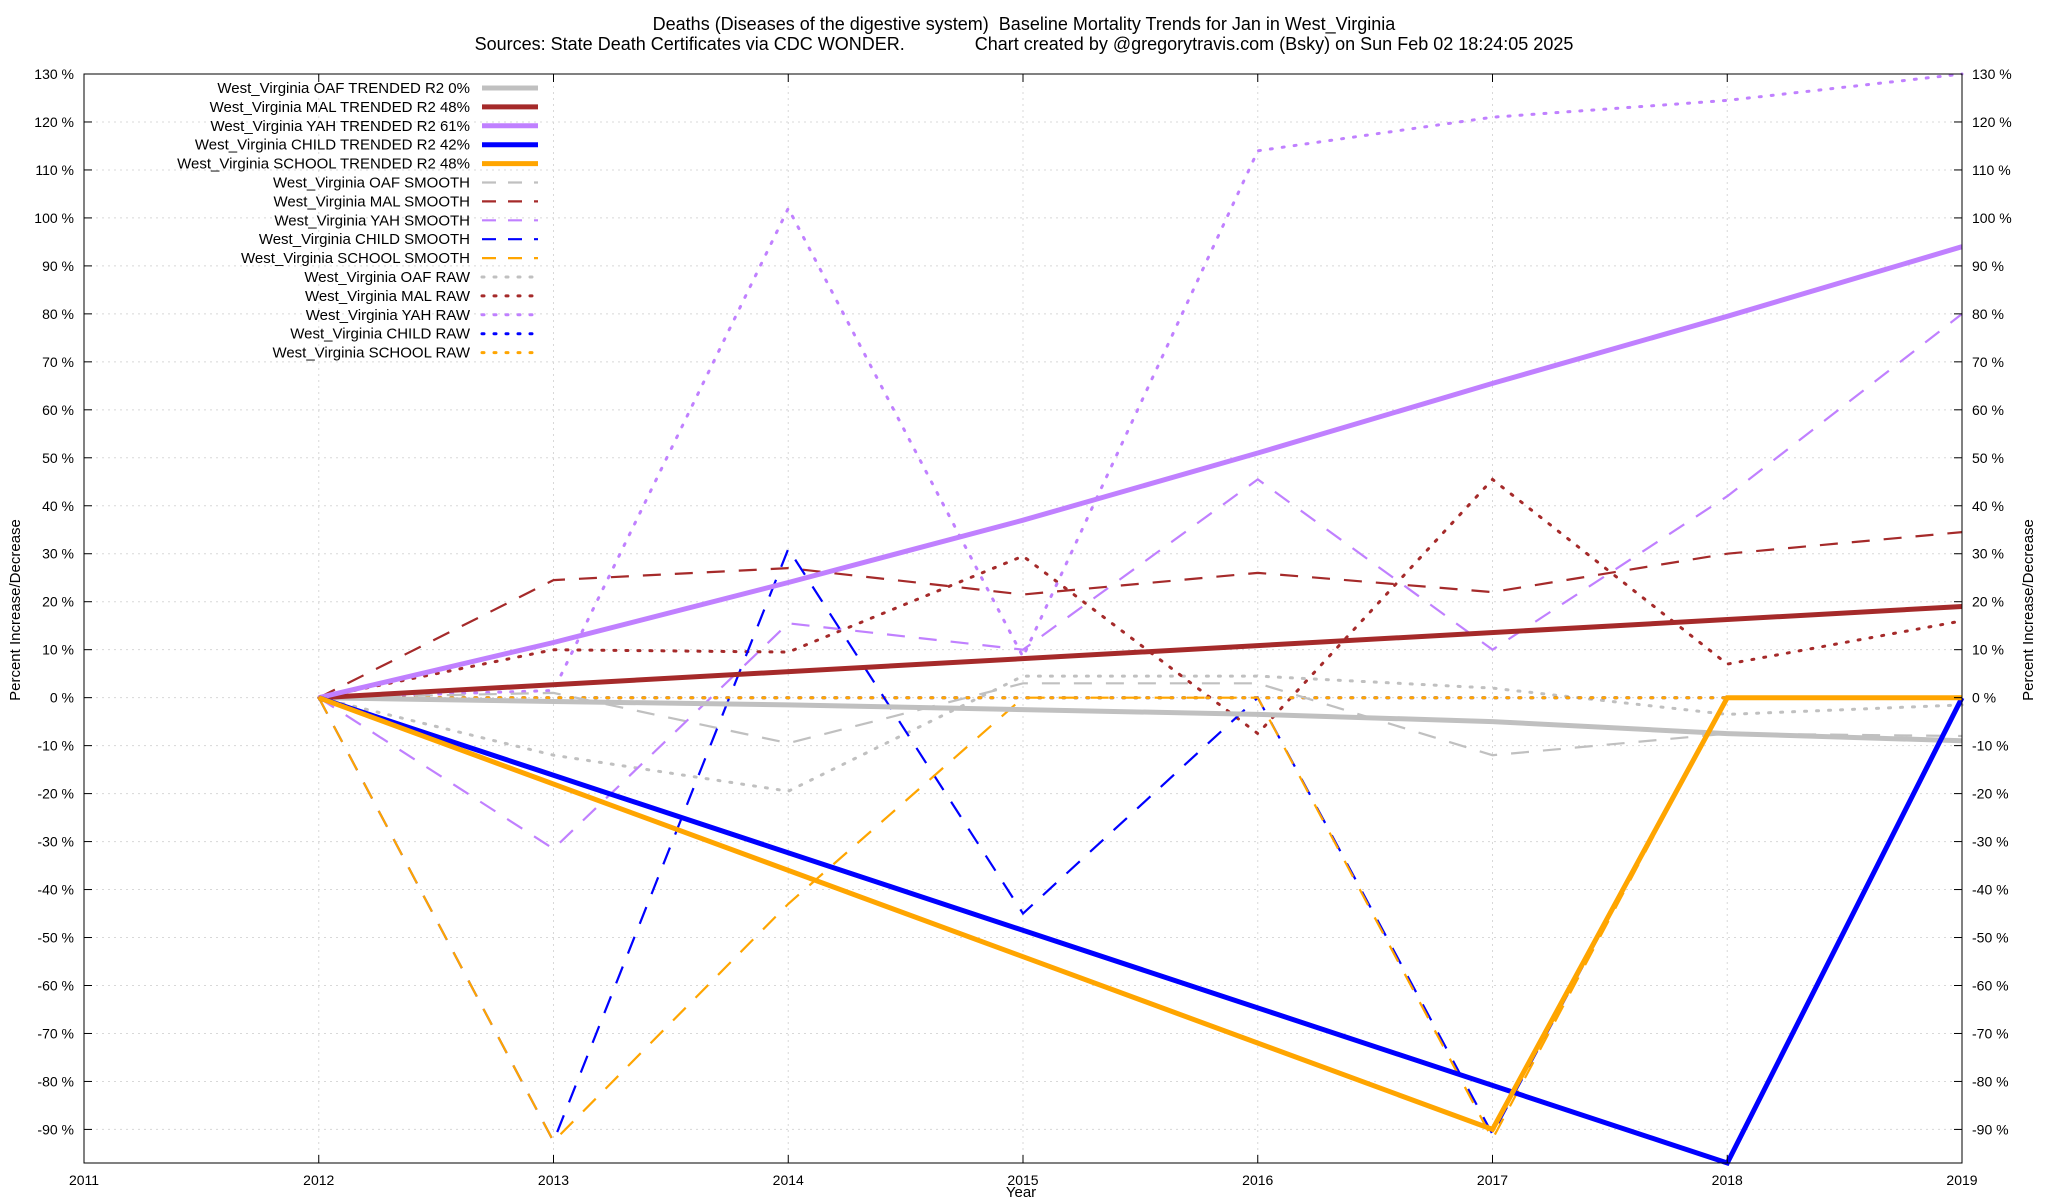 The width and height of the screenshot is (2048, 1200). I want to click on legend-label: West_Virginia CHILD TRENDED R2 42%, so click(332, 145).